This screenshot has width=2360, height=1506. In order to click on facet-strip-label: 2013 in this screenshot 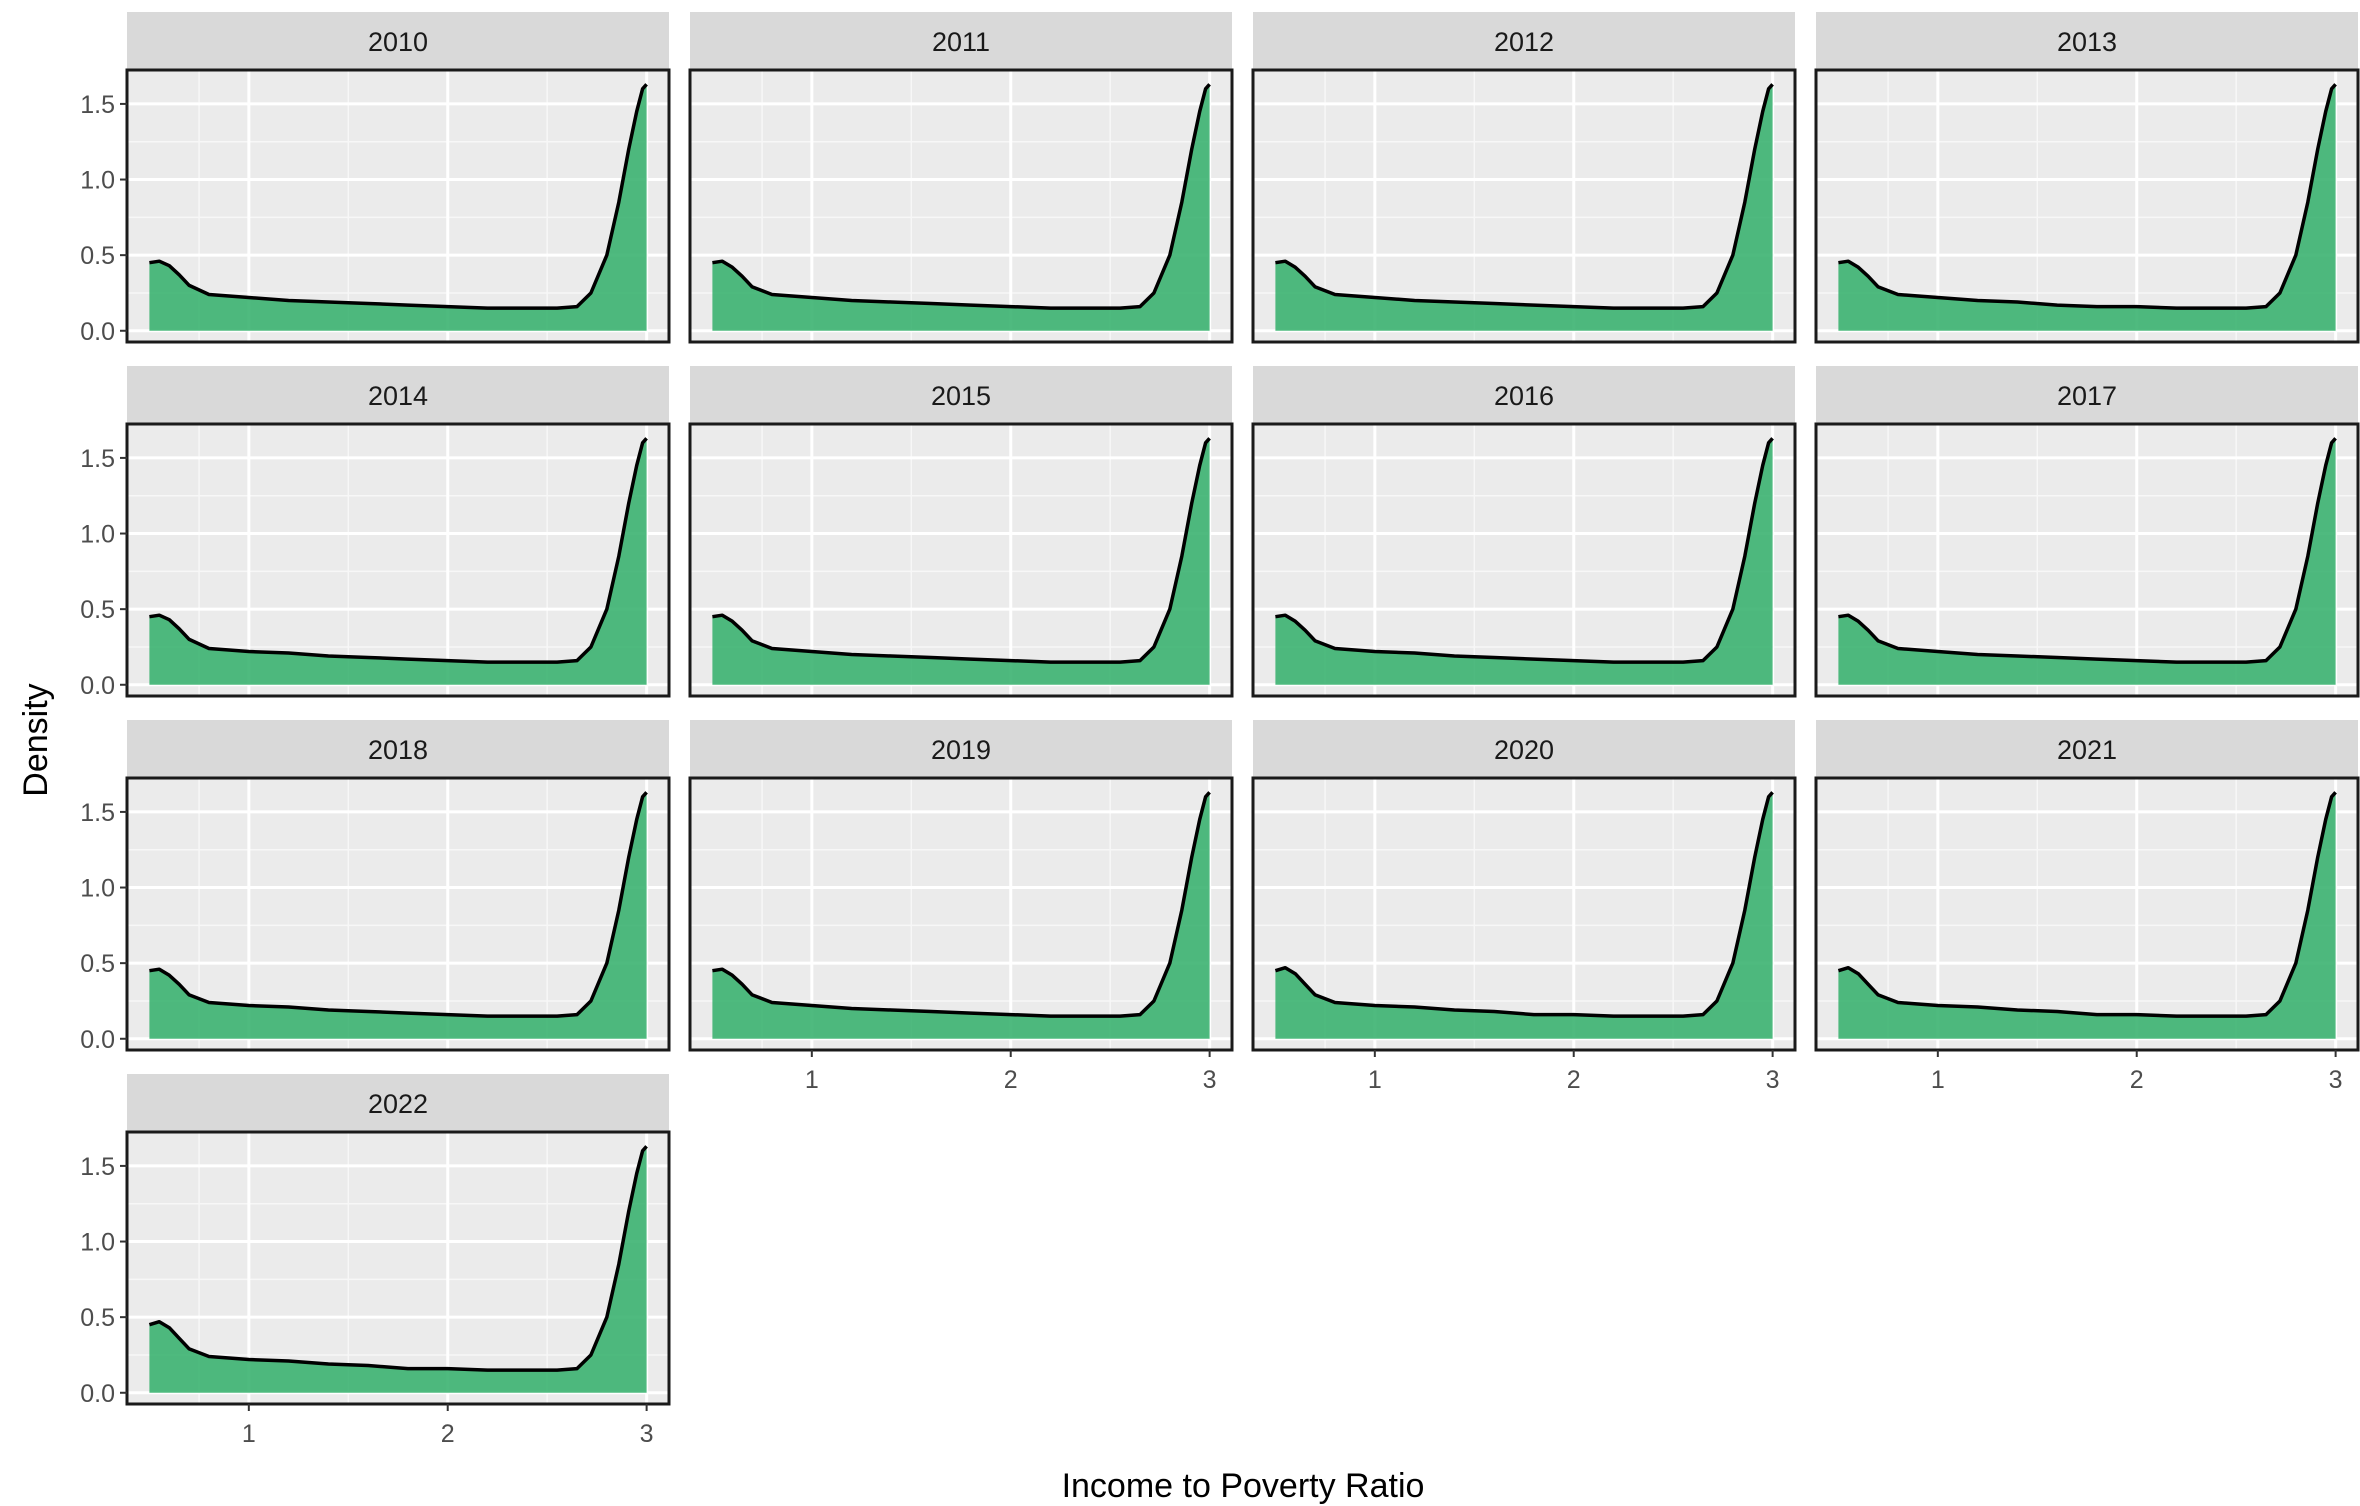, I will do `click(2087, 42)`.